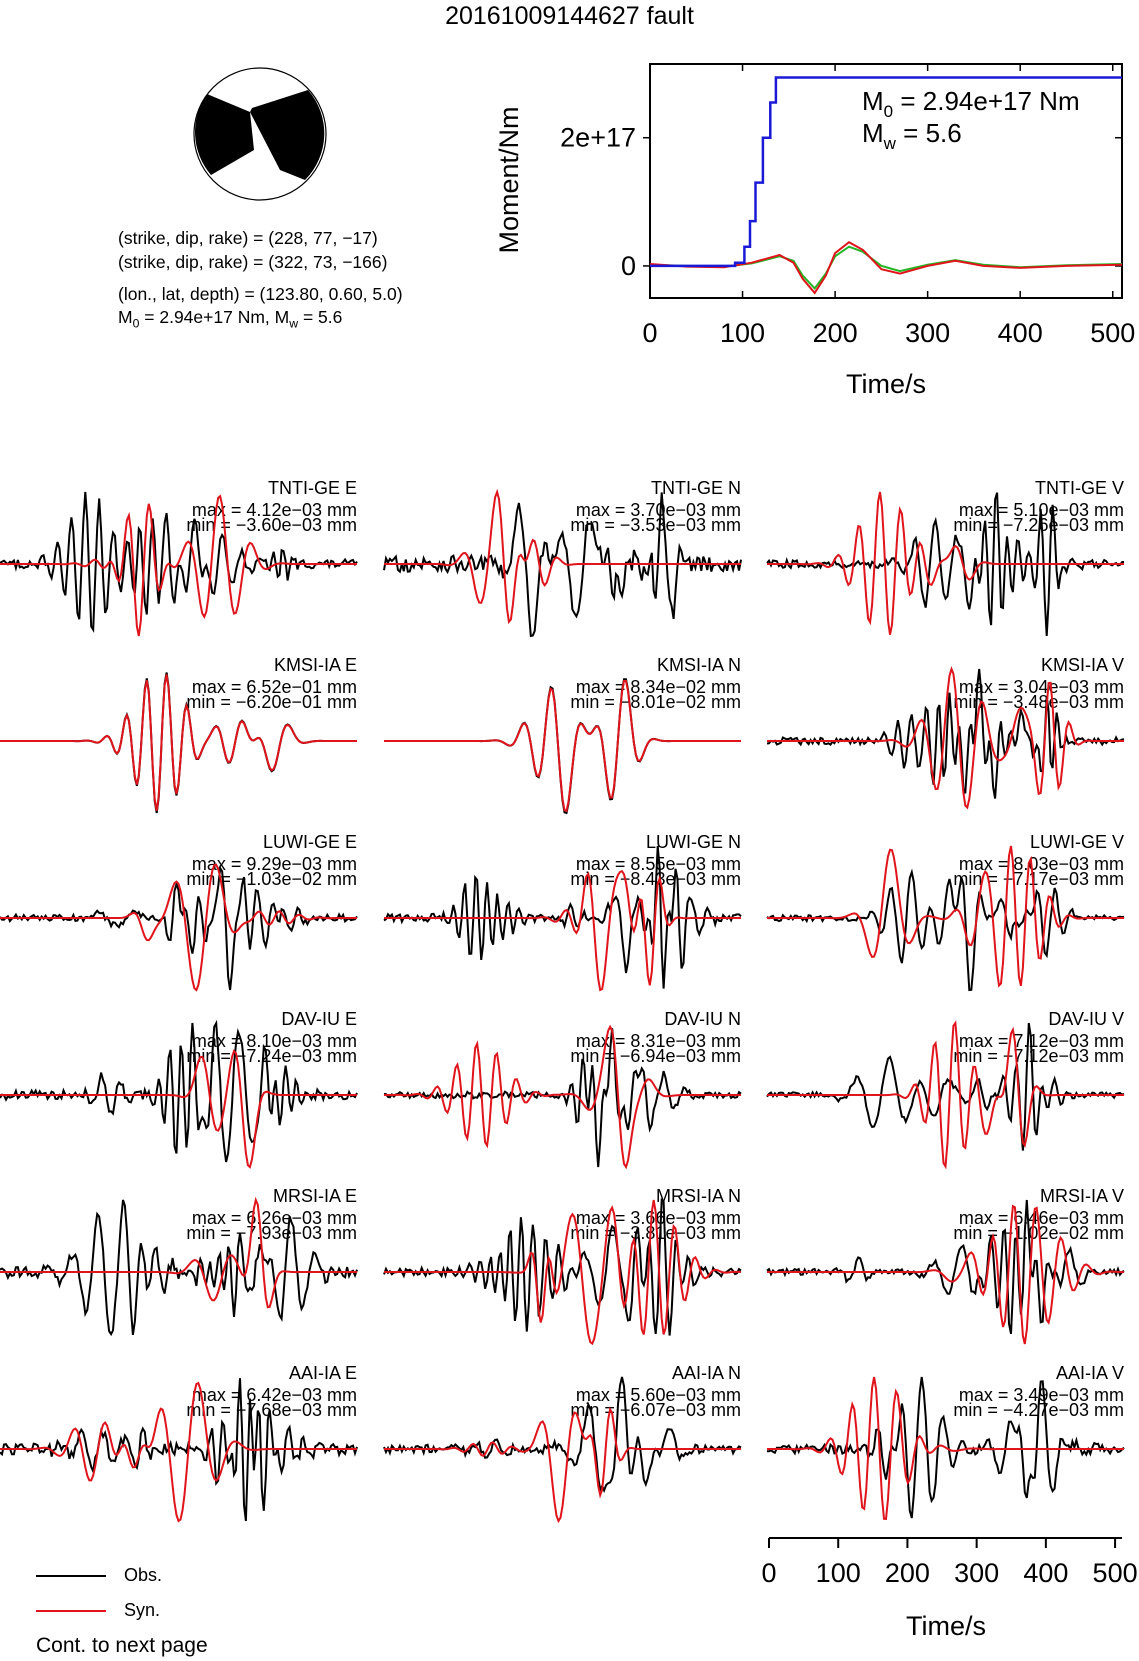 This screenshot has height=1661, width=1139. I want to click on source-location: (lon., lat, depth) = (123.80, 0.60, 5.0), so click(260, 294).